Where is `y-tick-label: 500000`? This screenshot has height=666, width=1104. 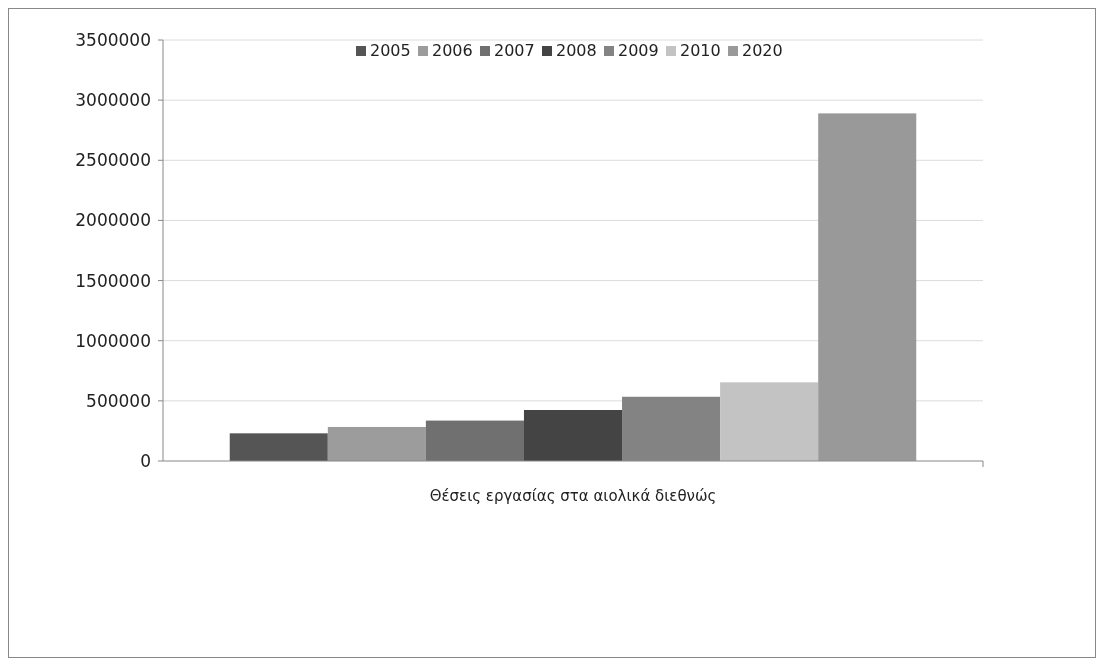 y-tick-label: 500000 is located at coordinates (118, 400).